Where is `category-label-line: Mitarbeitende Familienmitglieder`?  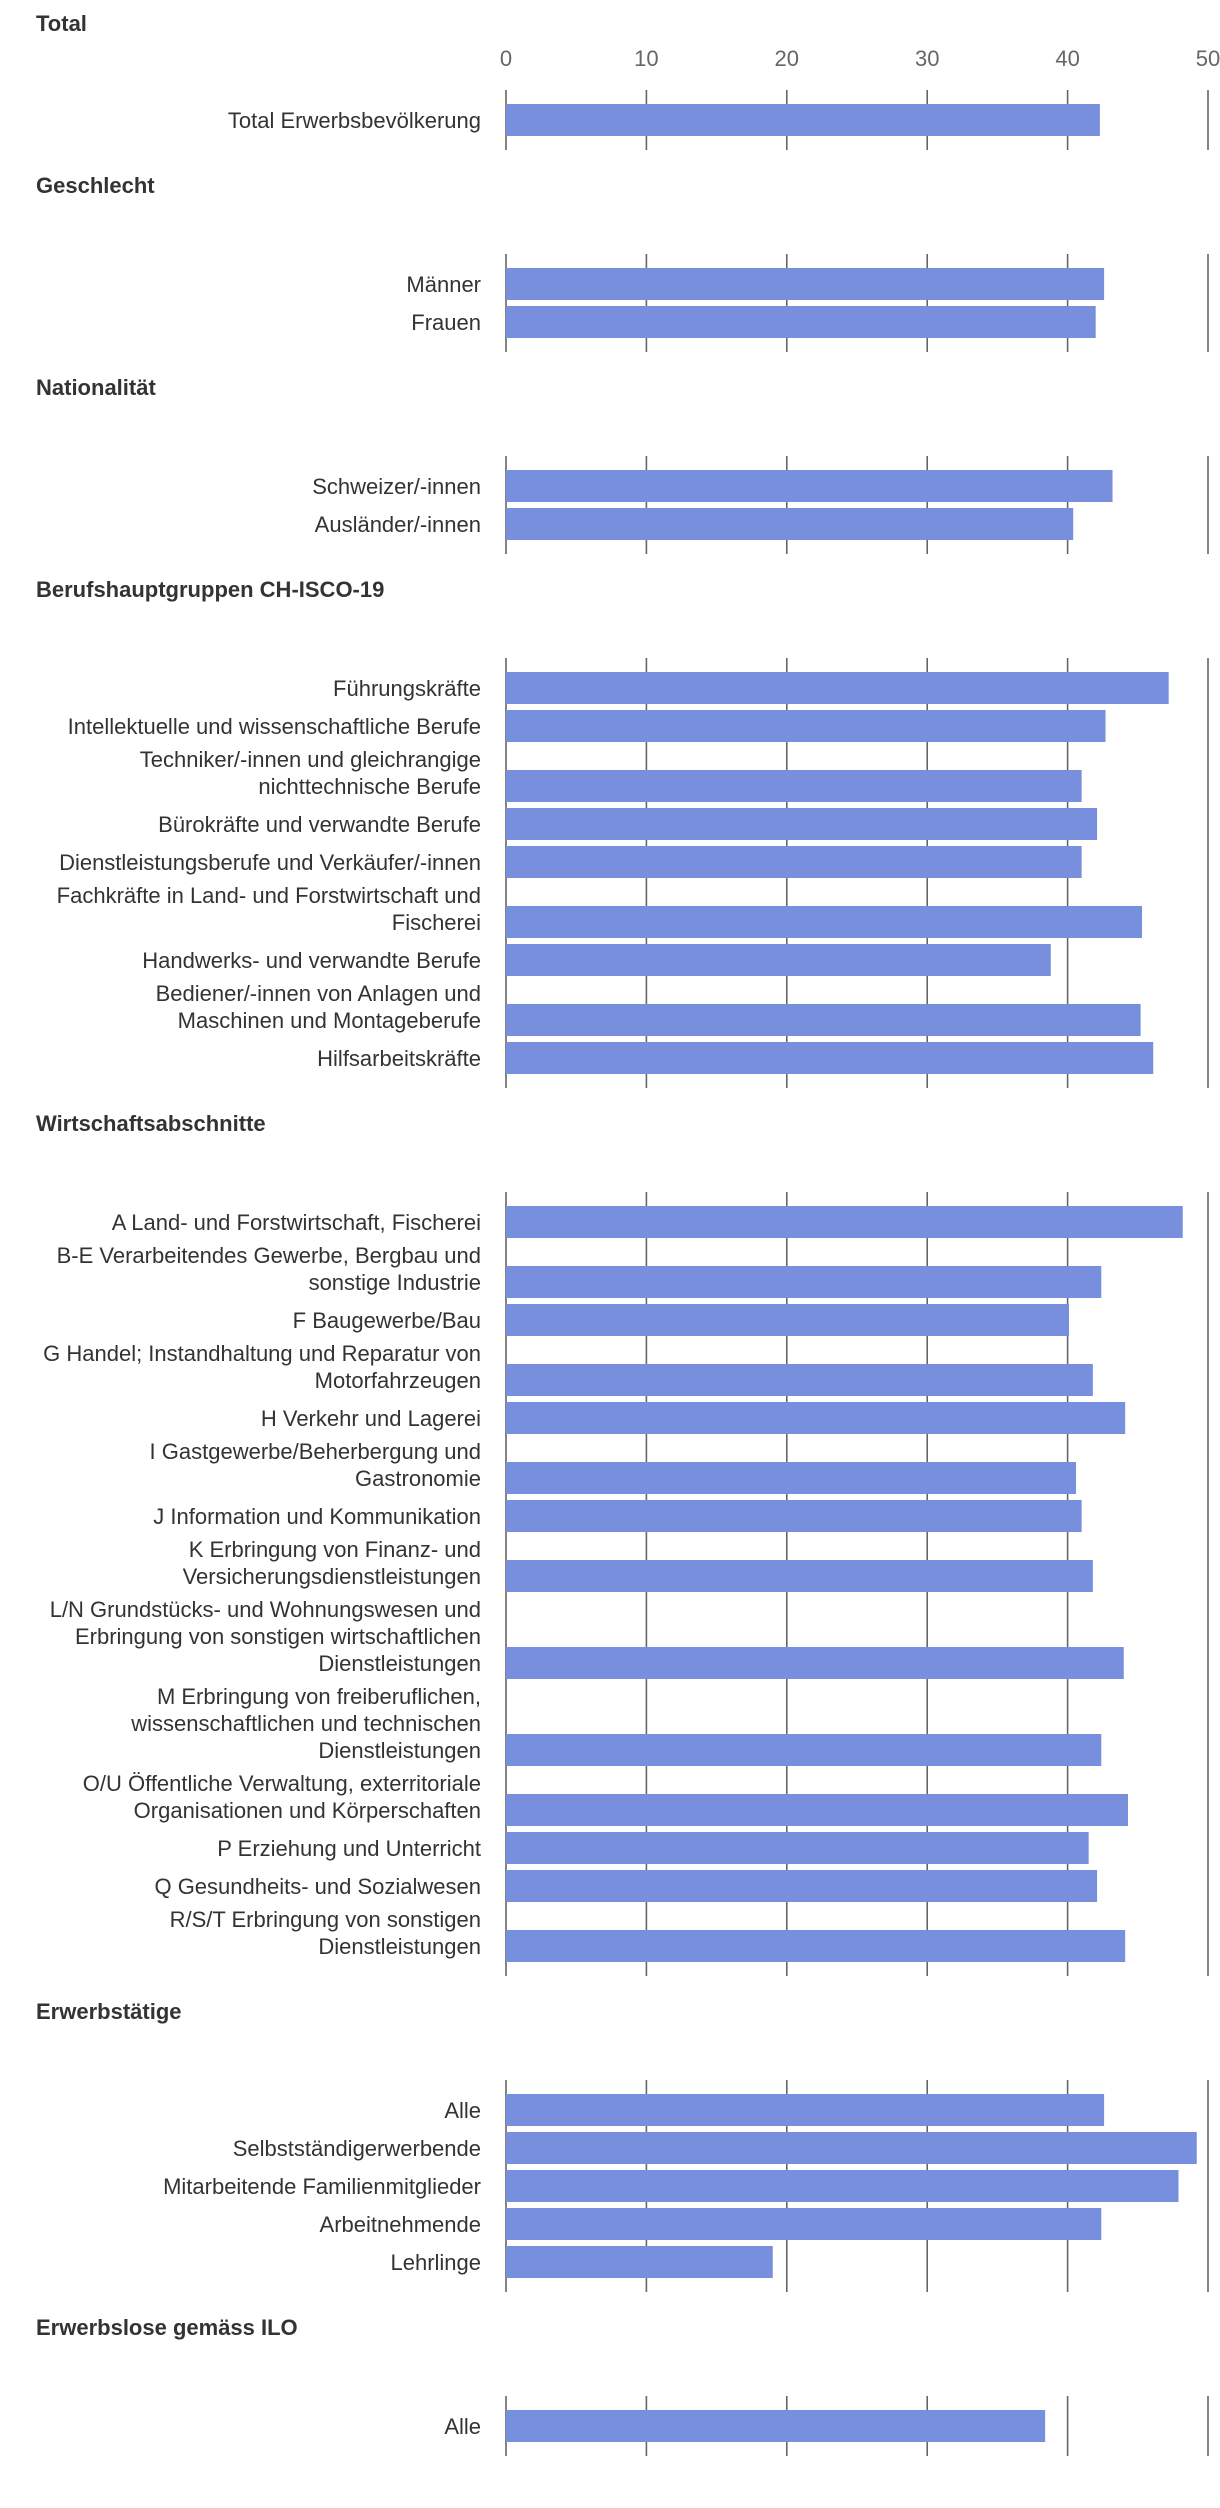 category-label-line: Mitarbeitende Familienmitglieder is located at coordinates (322, 2186).